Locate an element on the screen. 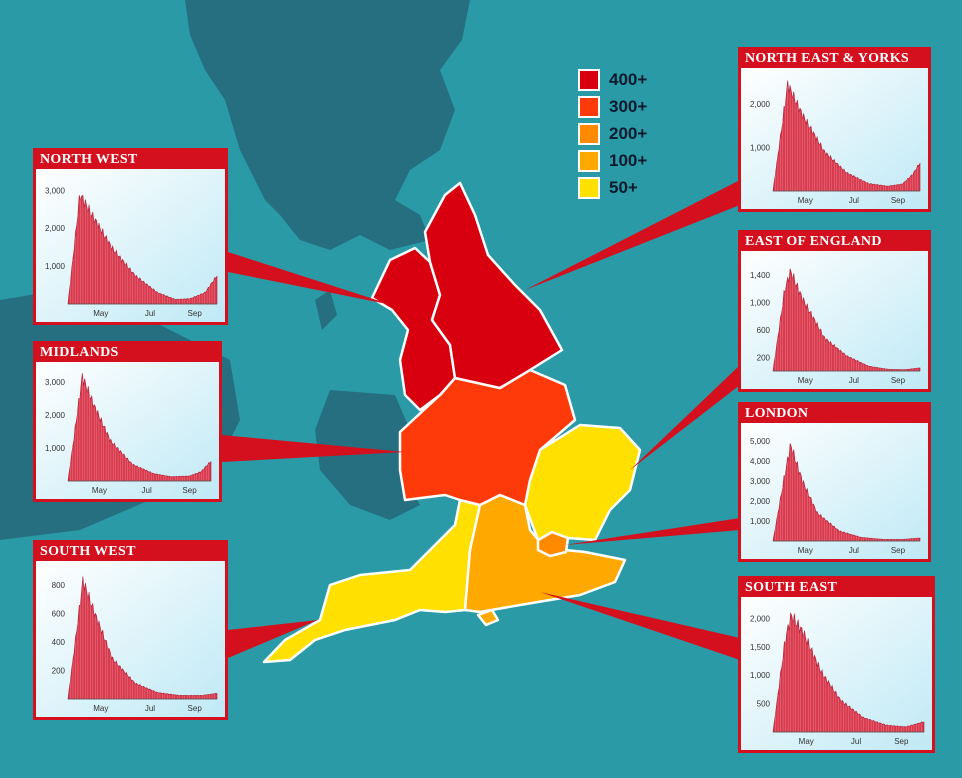 This screenshot has height=778, width=962. pointer-south-west is located at coordinates (273, 639).